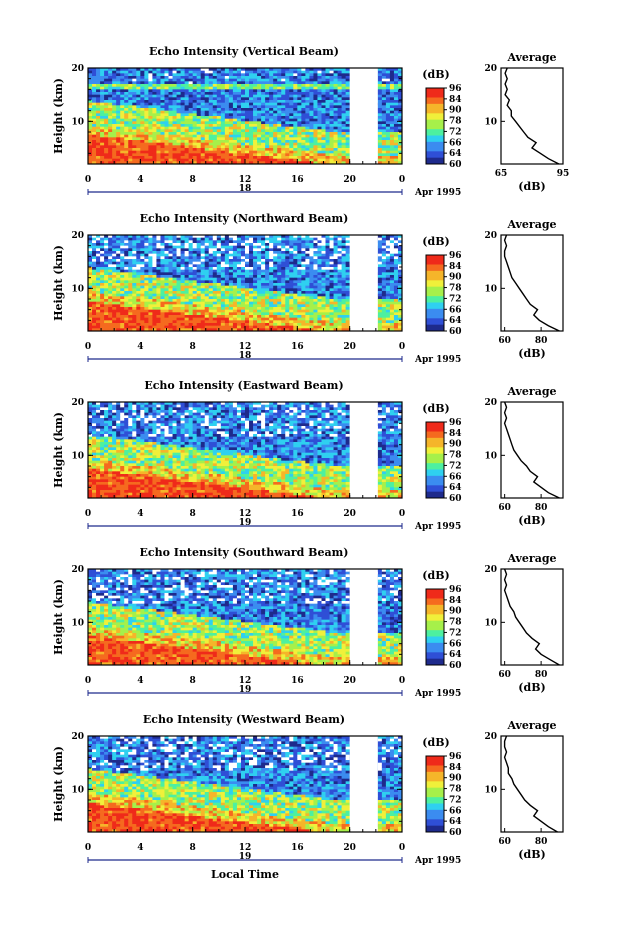  Describe the element at coordinates (455, 165) in the screenshot. I see `colorbar-tick-label: 60` at that location.